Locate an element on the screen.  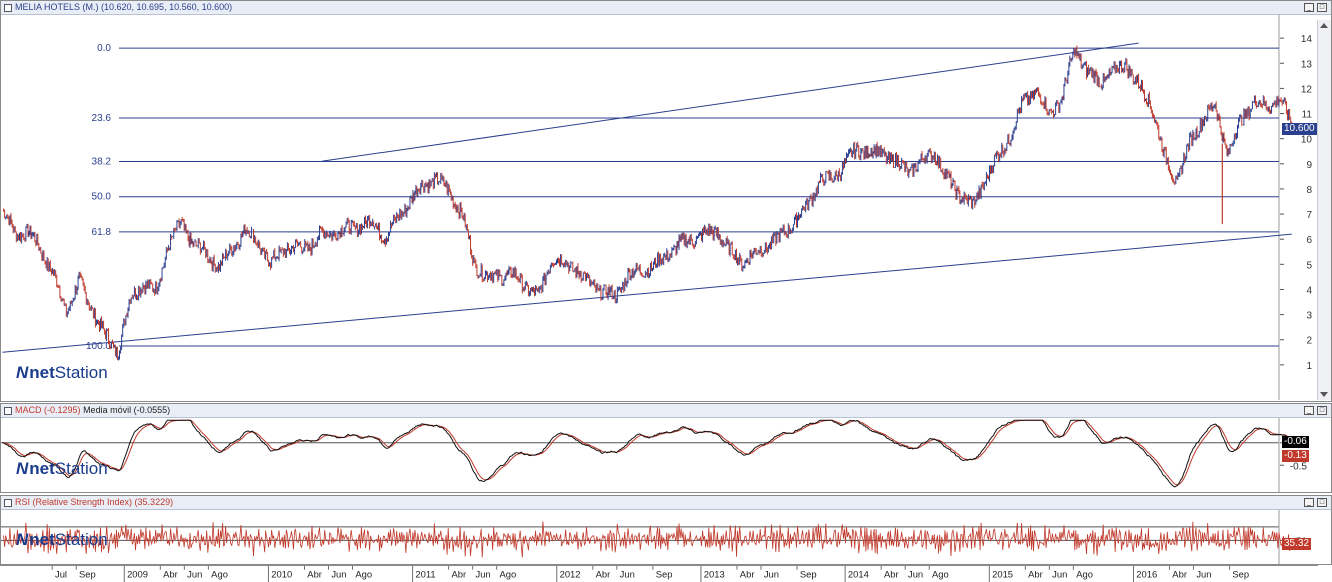
macd-panel-header: MACD (-0.1295) Media móvil (-0.0555) _ □ is located at coordinates (666, 411).